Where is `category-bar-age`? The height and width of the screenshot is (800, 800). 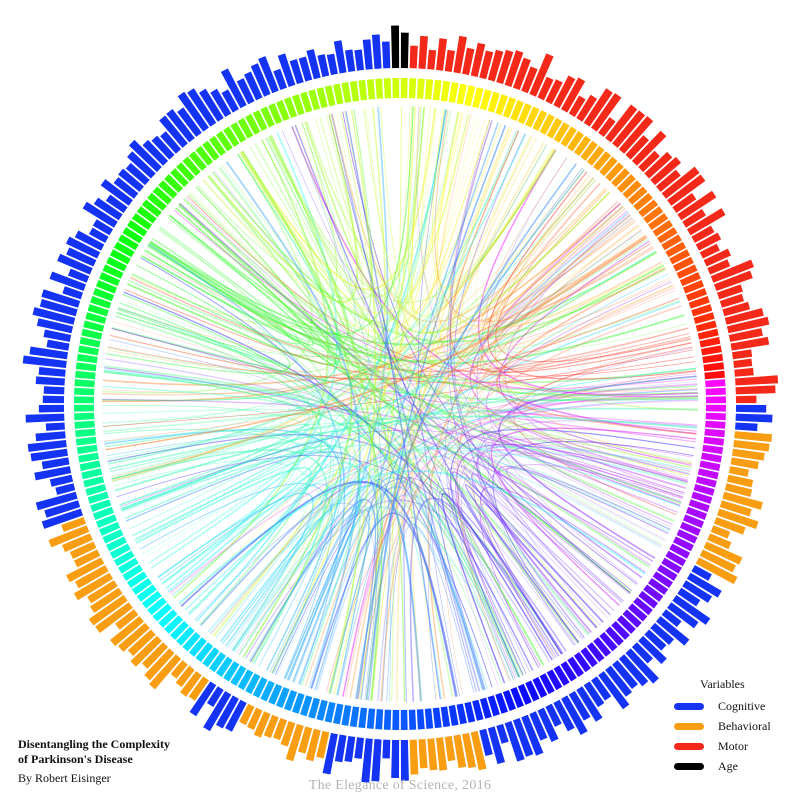
category-bar-age is located at coordinates (404, 50).